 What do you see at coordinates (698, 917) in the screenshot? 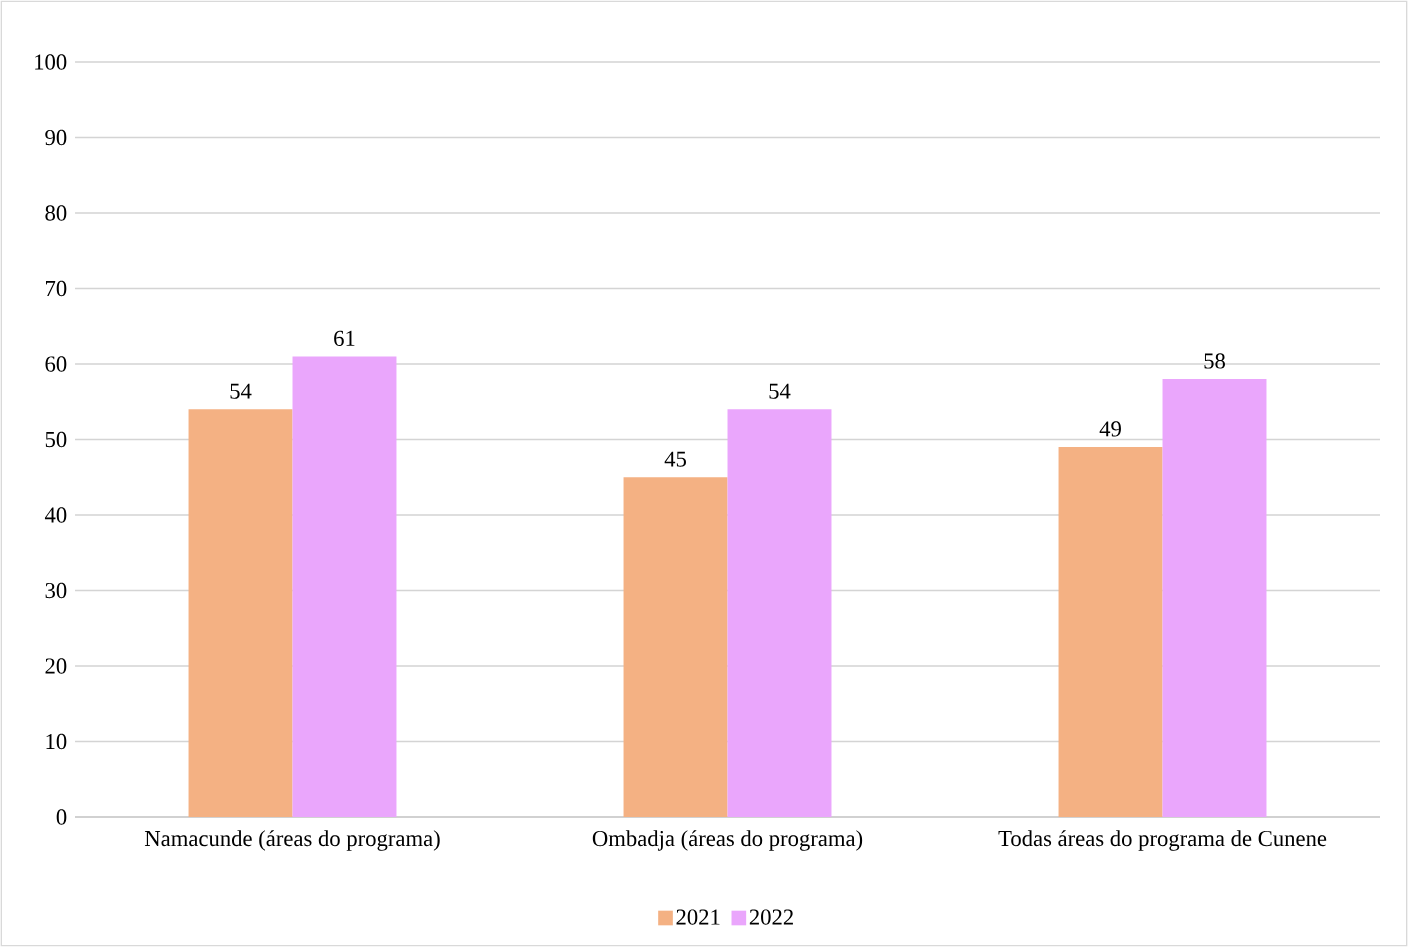
I see `legend-label: 2021` at bounding box center [698, 917].